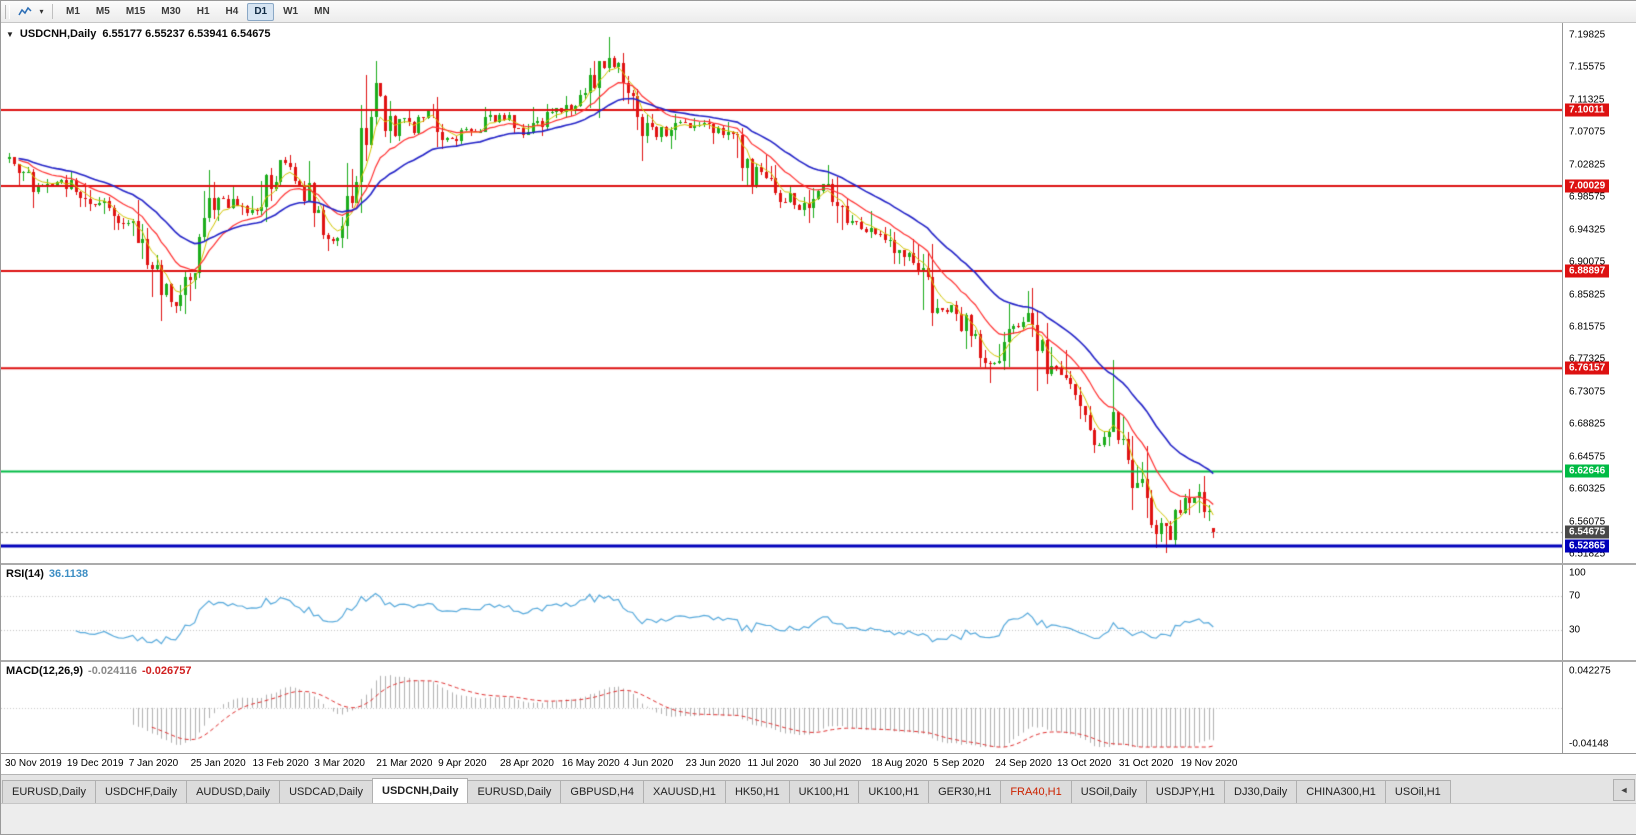 Image resolution: width=1636 pixels, height=835 pixels. Describe the element at coordinates (95, 763) in the screenshot. I see `date-label: 19 Dec 2019` at that location.